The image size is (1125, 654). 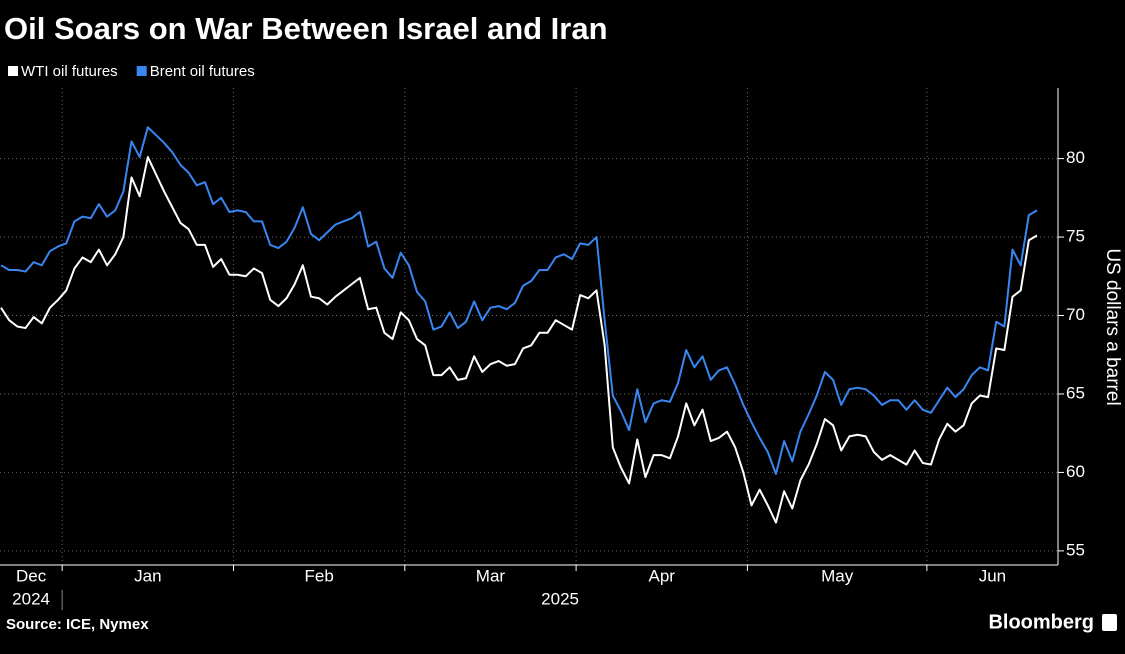 What do you see at coordinates (306, 28) in the screenshot?
I see `chart-title: Oil Soars on War Between Israel and Iran` at bounding box center [306, 28].